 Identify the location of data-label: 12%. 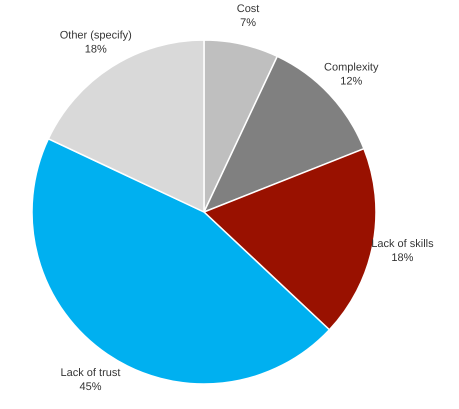
(351, 82).